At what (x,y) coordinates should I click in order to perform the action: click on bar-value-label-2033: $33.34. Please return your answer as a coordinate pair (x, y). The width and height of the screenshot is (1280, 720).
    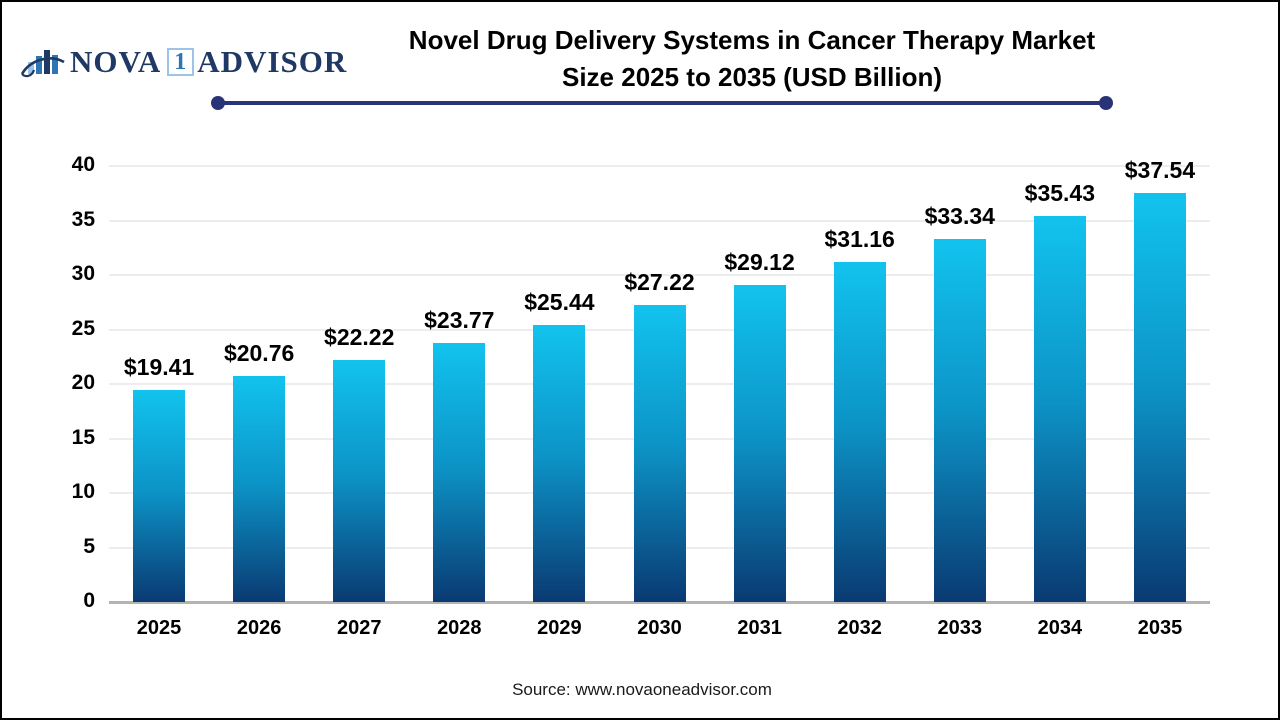
    Looking at the image, I should click on (959, 215).